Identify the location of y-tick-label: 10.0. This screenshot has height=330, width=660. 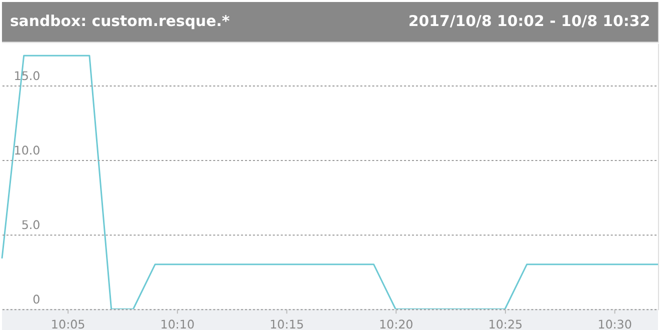
(27, 151).